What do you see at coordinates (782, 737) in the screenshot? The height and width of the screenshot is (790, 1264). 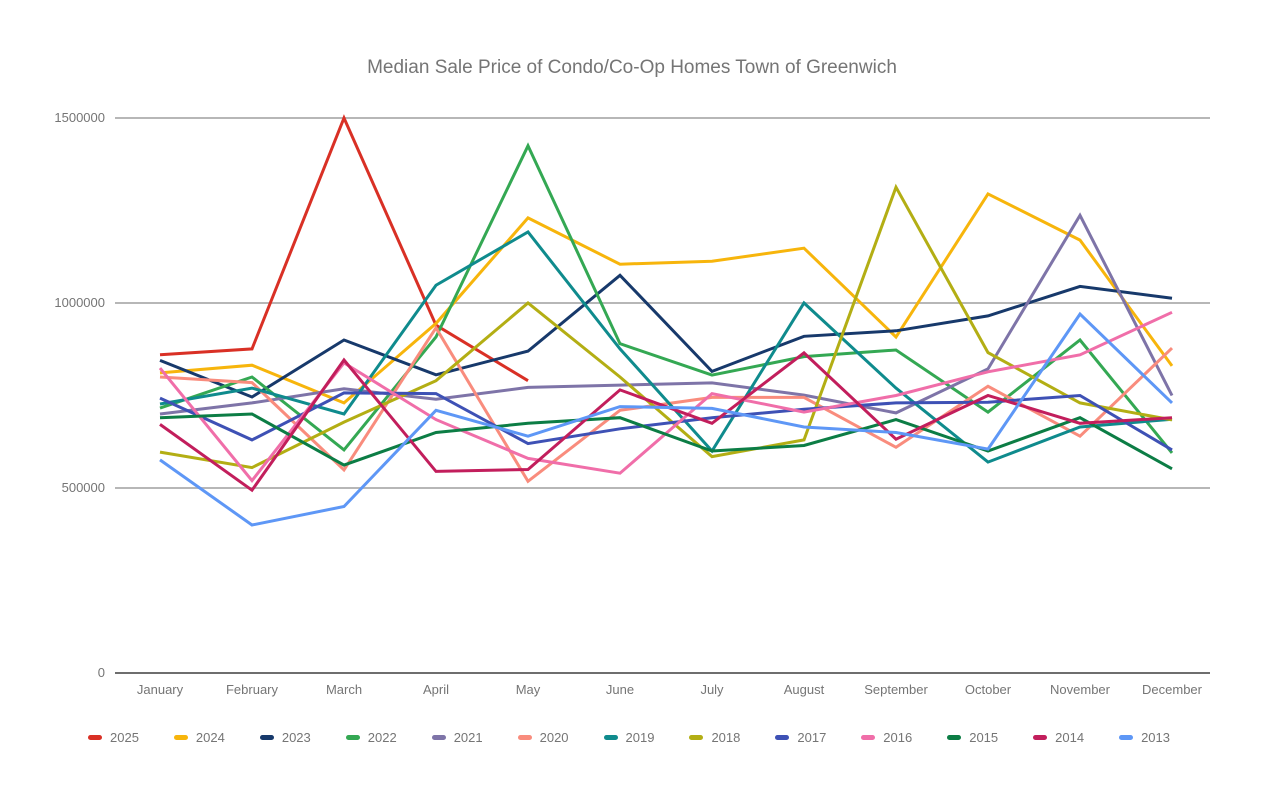 I see `legend-swatch-2017` at bounding box center [782, 737].